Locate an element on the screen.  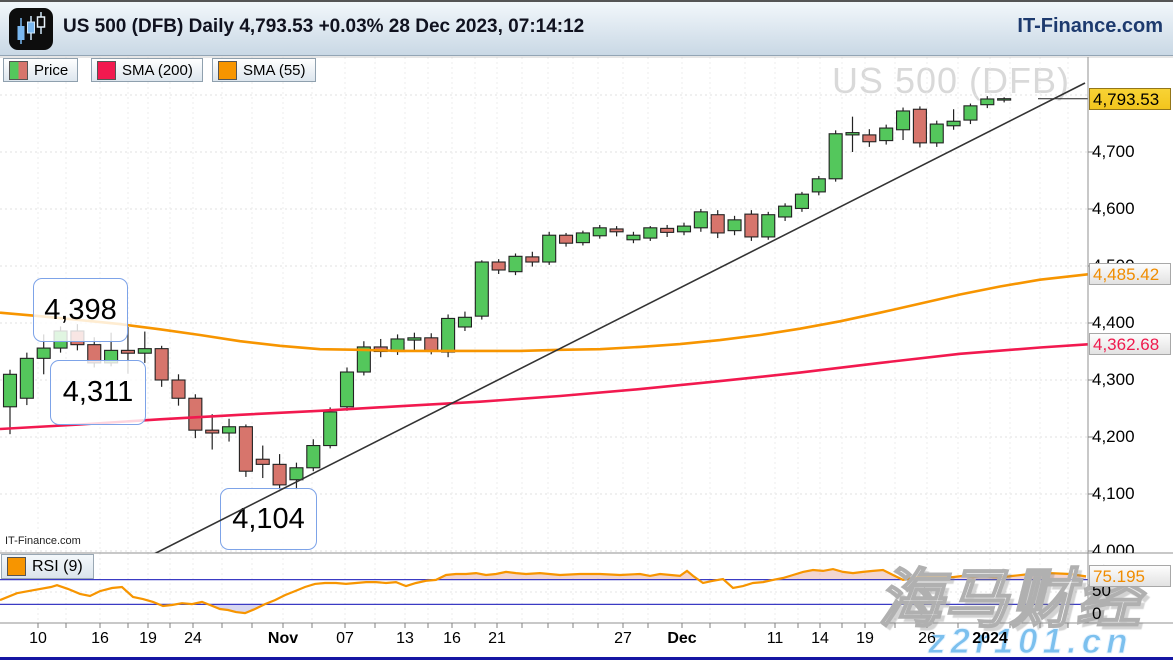
legend-sma55: SMA (55) is located at coordinates (264, 70).